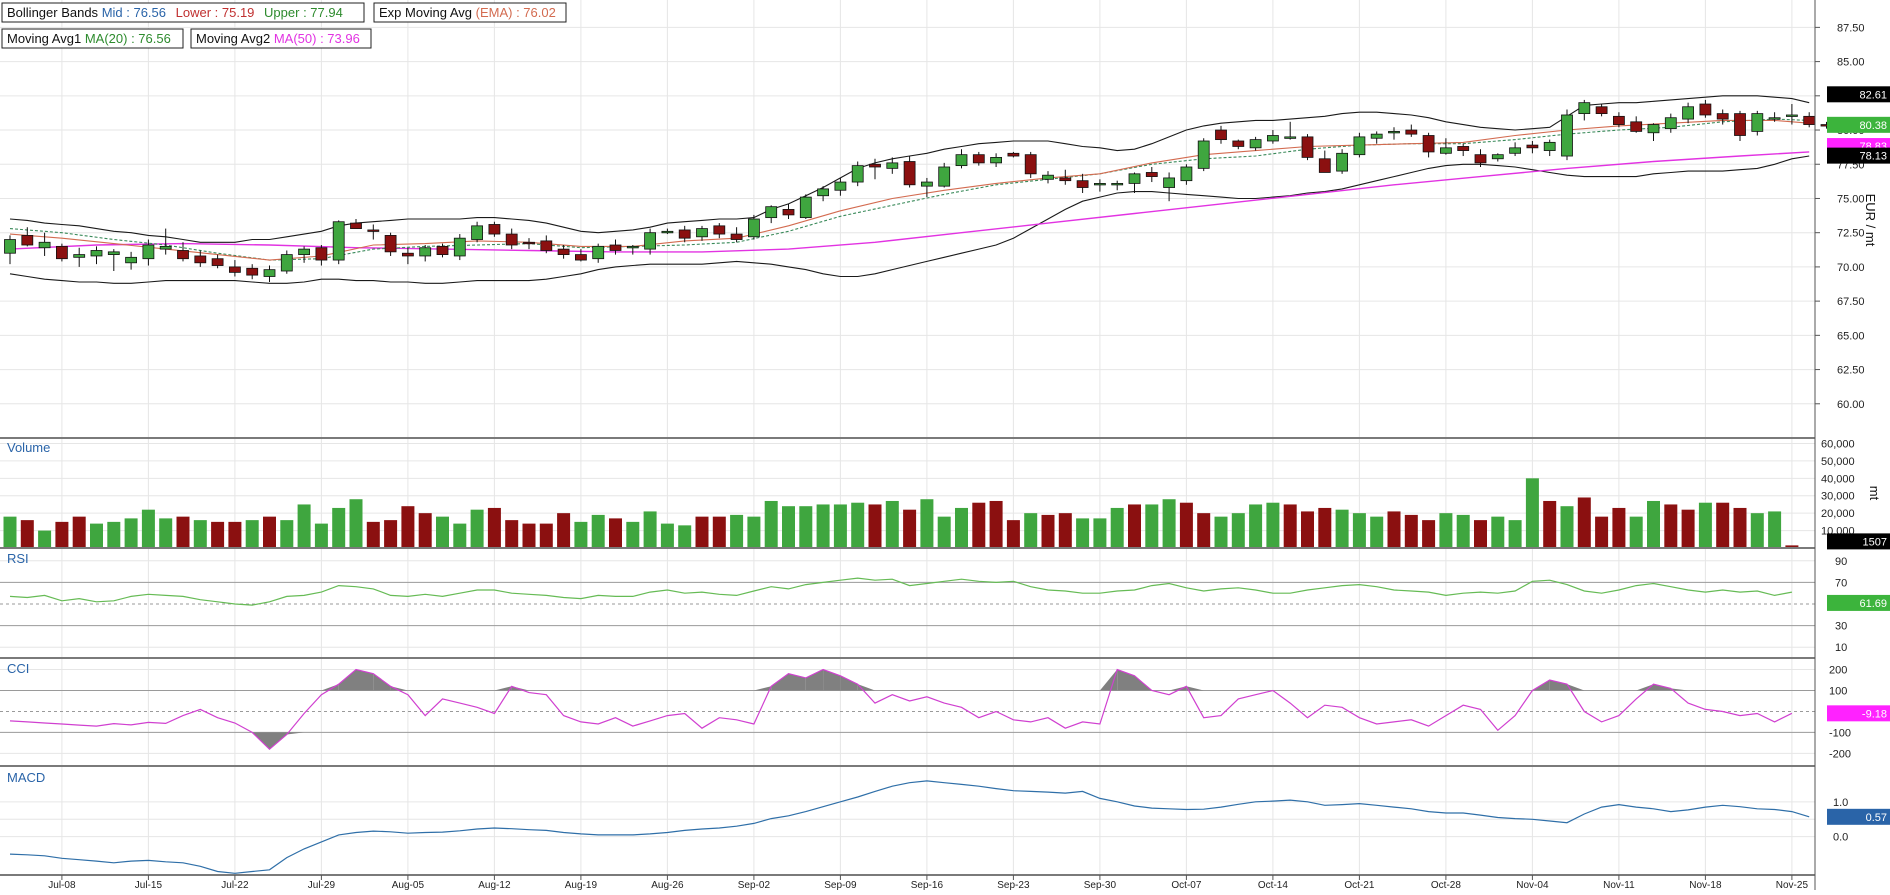  I want to click on rsi-tick-label: 70, so click(1841, 583).